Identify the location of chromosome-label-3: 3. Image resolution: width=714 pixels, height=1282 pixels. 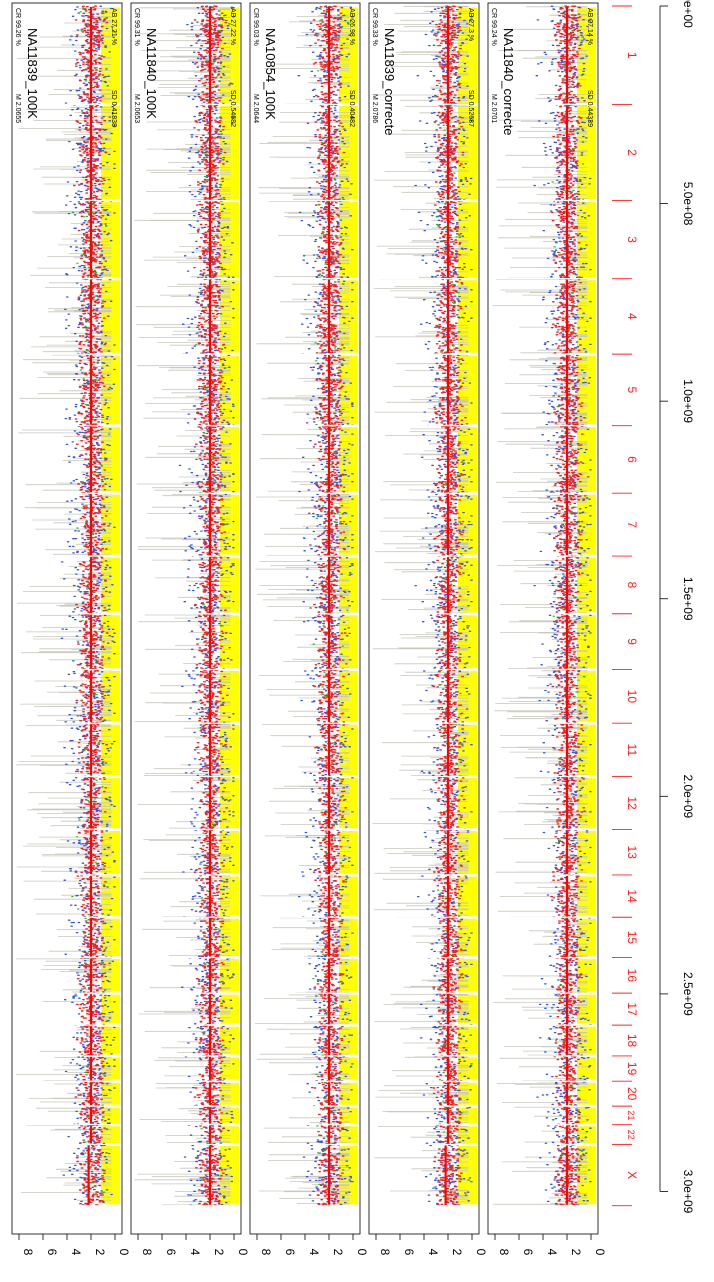
(632, 239).